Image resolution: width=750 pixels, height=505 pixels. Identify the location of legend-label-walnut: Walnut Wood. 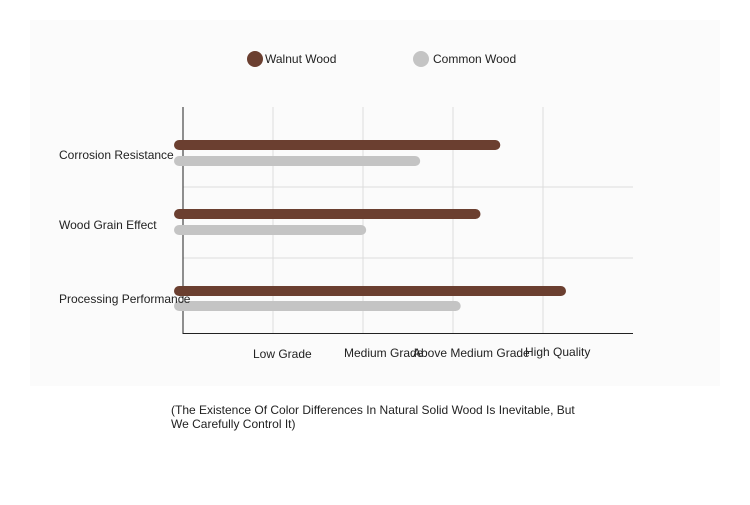
(301, 59).